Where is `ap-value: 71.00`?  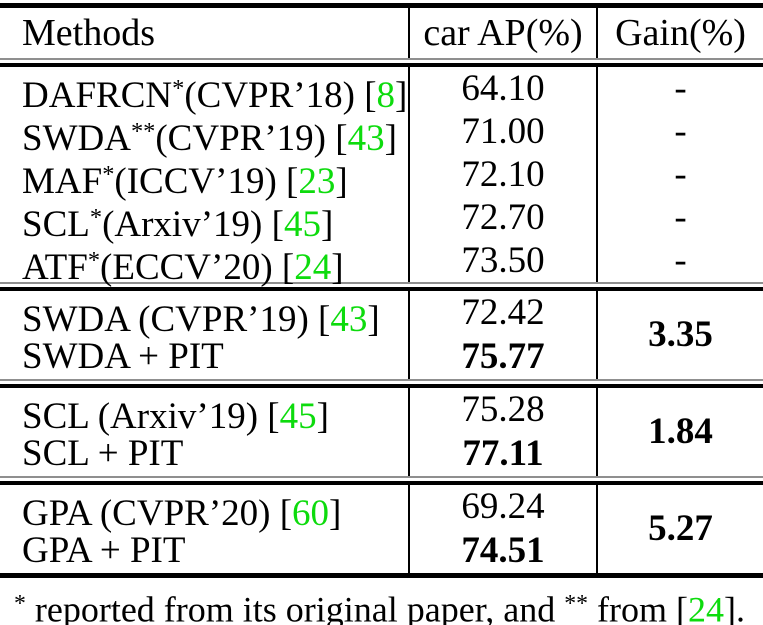
ap-value: 71.00 is located at coordinates (503, 131).